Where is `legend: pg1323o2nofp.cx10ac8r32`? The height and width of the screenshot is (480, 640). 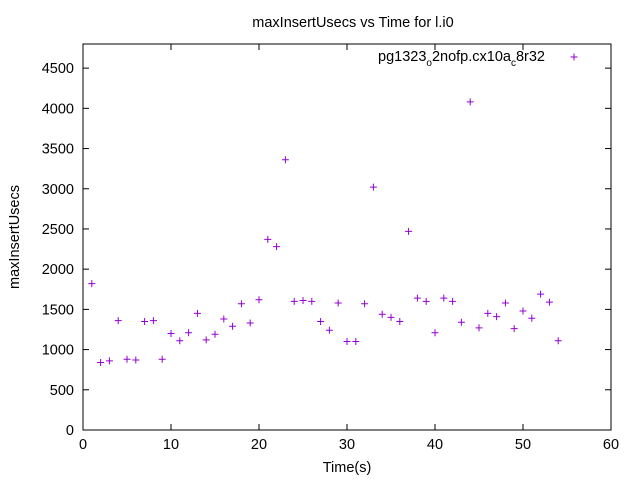 legend: pg1323o2nofp.cx10ac8r32 is located at coordinates (478, 59).